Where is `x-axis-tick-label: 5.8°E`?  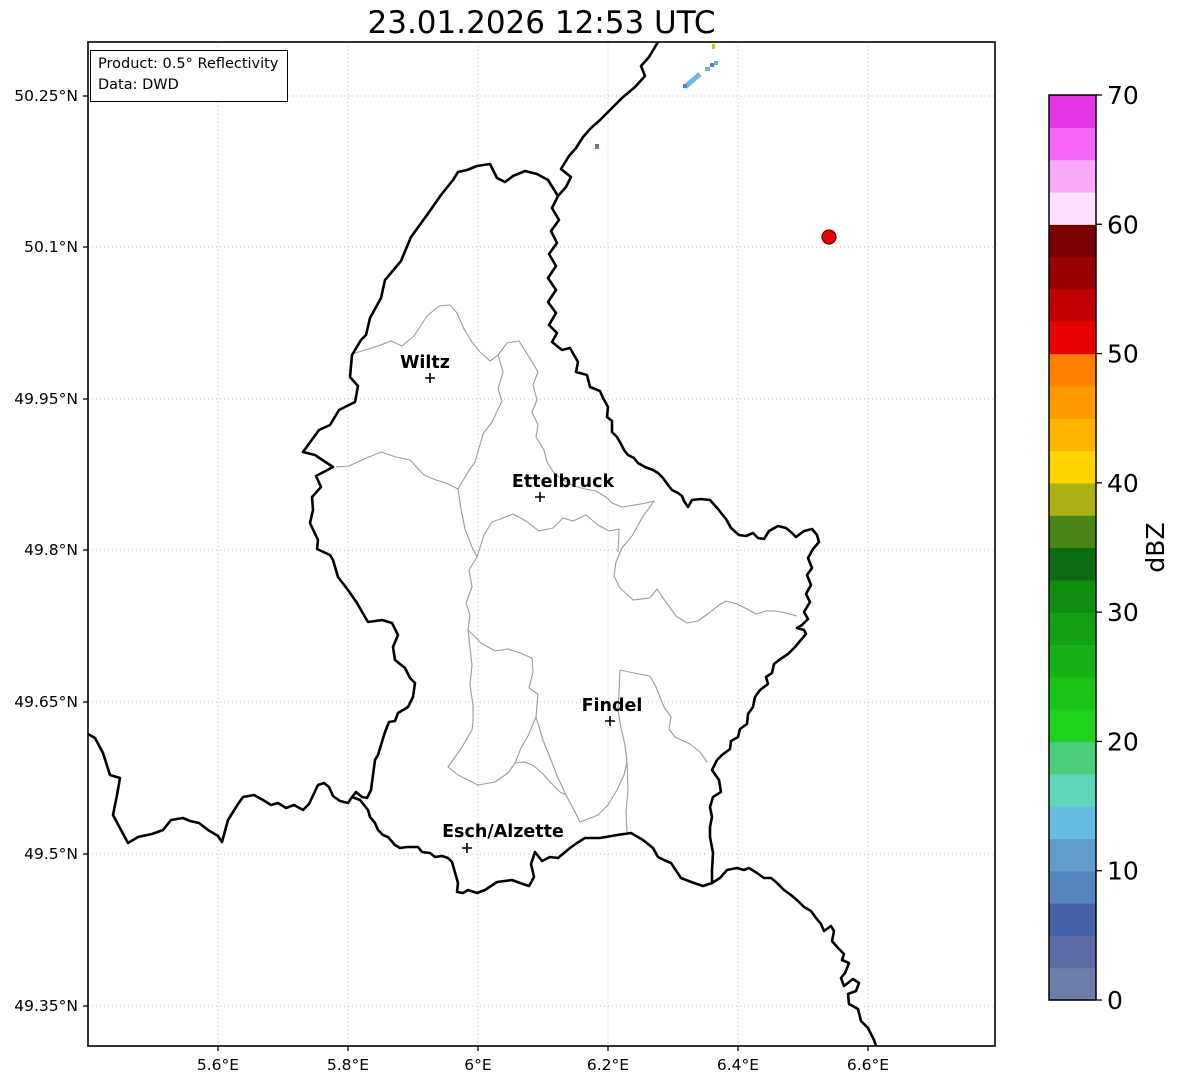
x-axis-tick-label: 5.8°E is located at coordinates (348, 1065).